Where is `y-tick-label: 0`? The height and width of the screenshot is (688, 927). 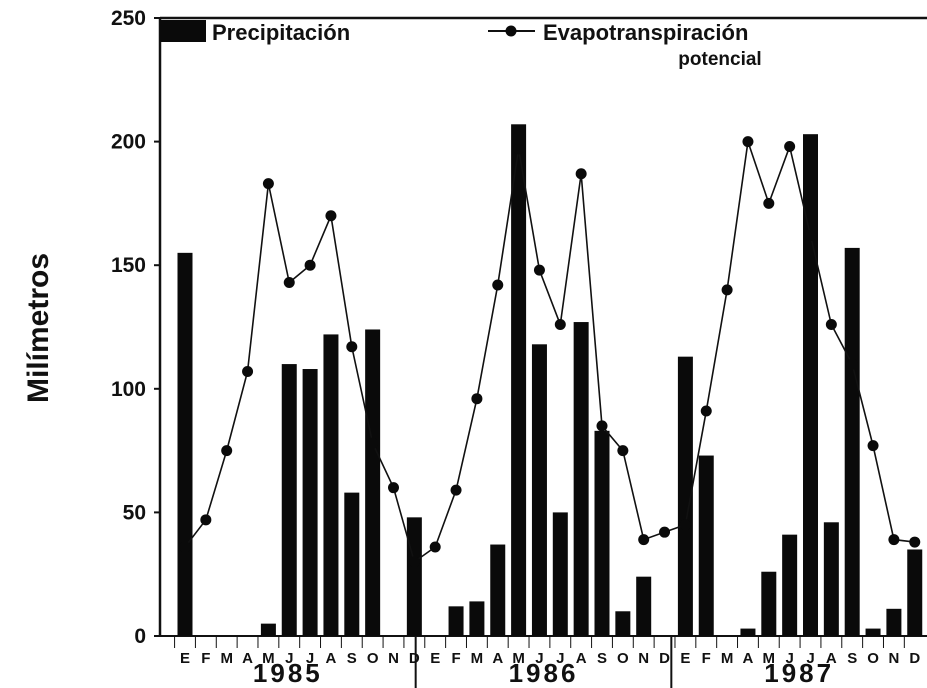 y-tick-label: 0 is located at coordinates (140, 636).